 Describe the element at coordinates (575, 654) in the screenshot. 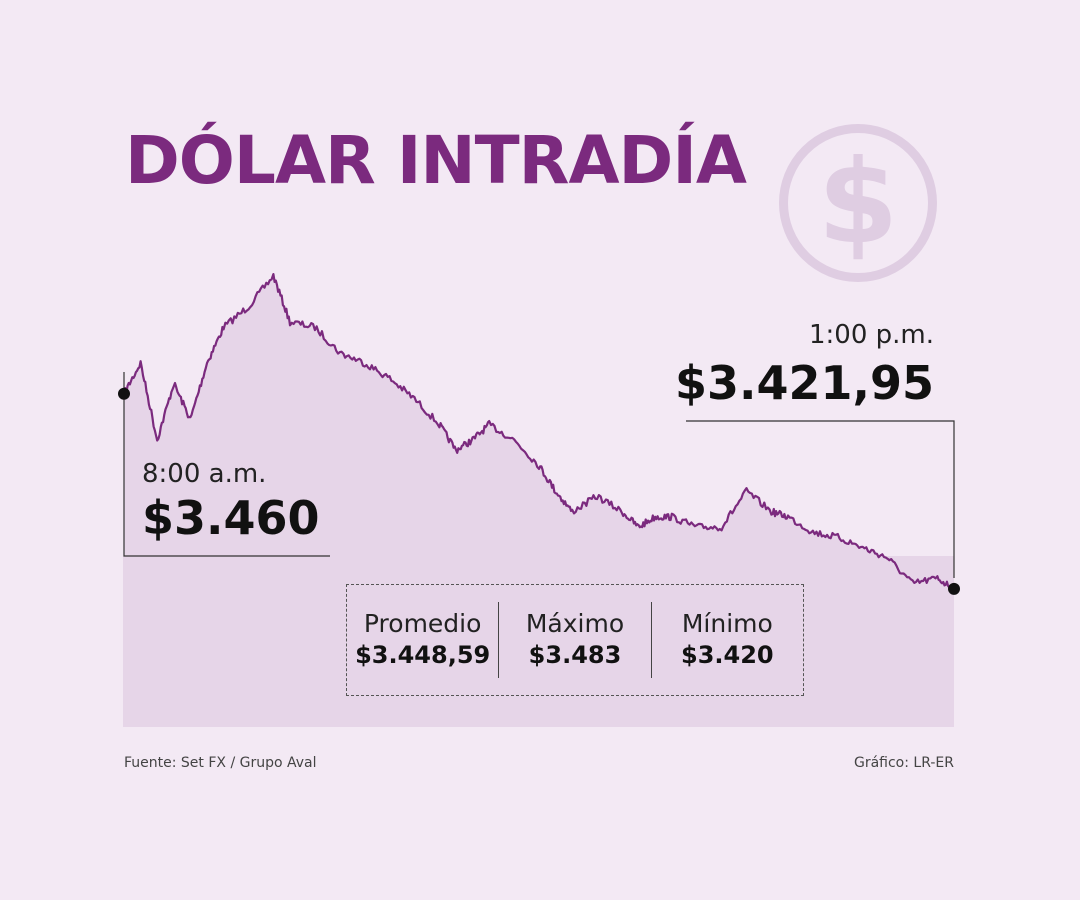

I see `stat-max-value: $3.483` at that location.